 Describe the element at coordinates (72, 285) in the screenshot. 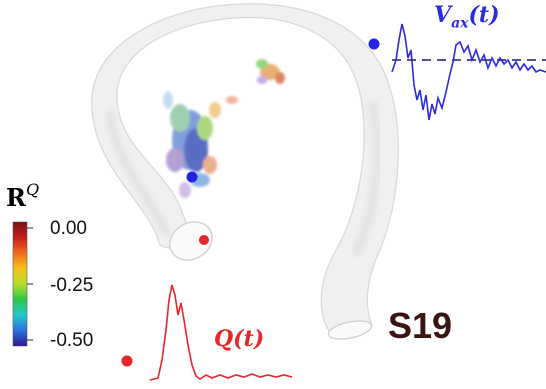

I see `colorbar-tick-label: -0.25` at that location.